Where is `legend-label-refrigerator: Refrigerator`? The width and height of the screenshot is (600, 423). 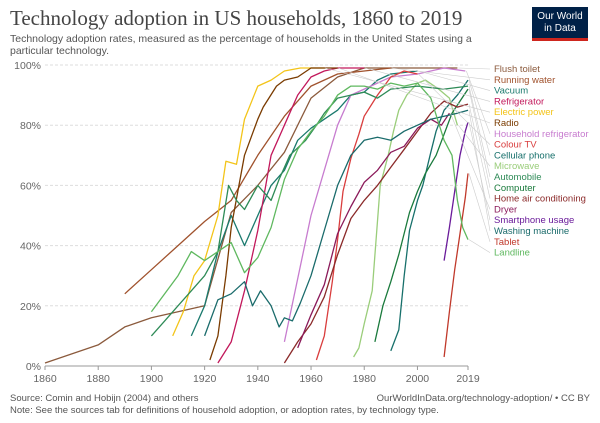 legend-label-refrigerator: Refrigerator is located at coordinates (519, 101).